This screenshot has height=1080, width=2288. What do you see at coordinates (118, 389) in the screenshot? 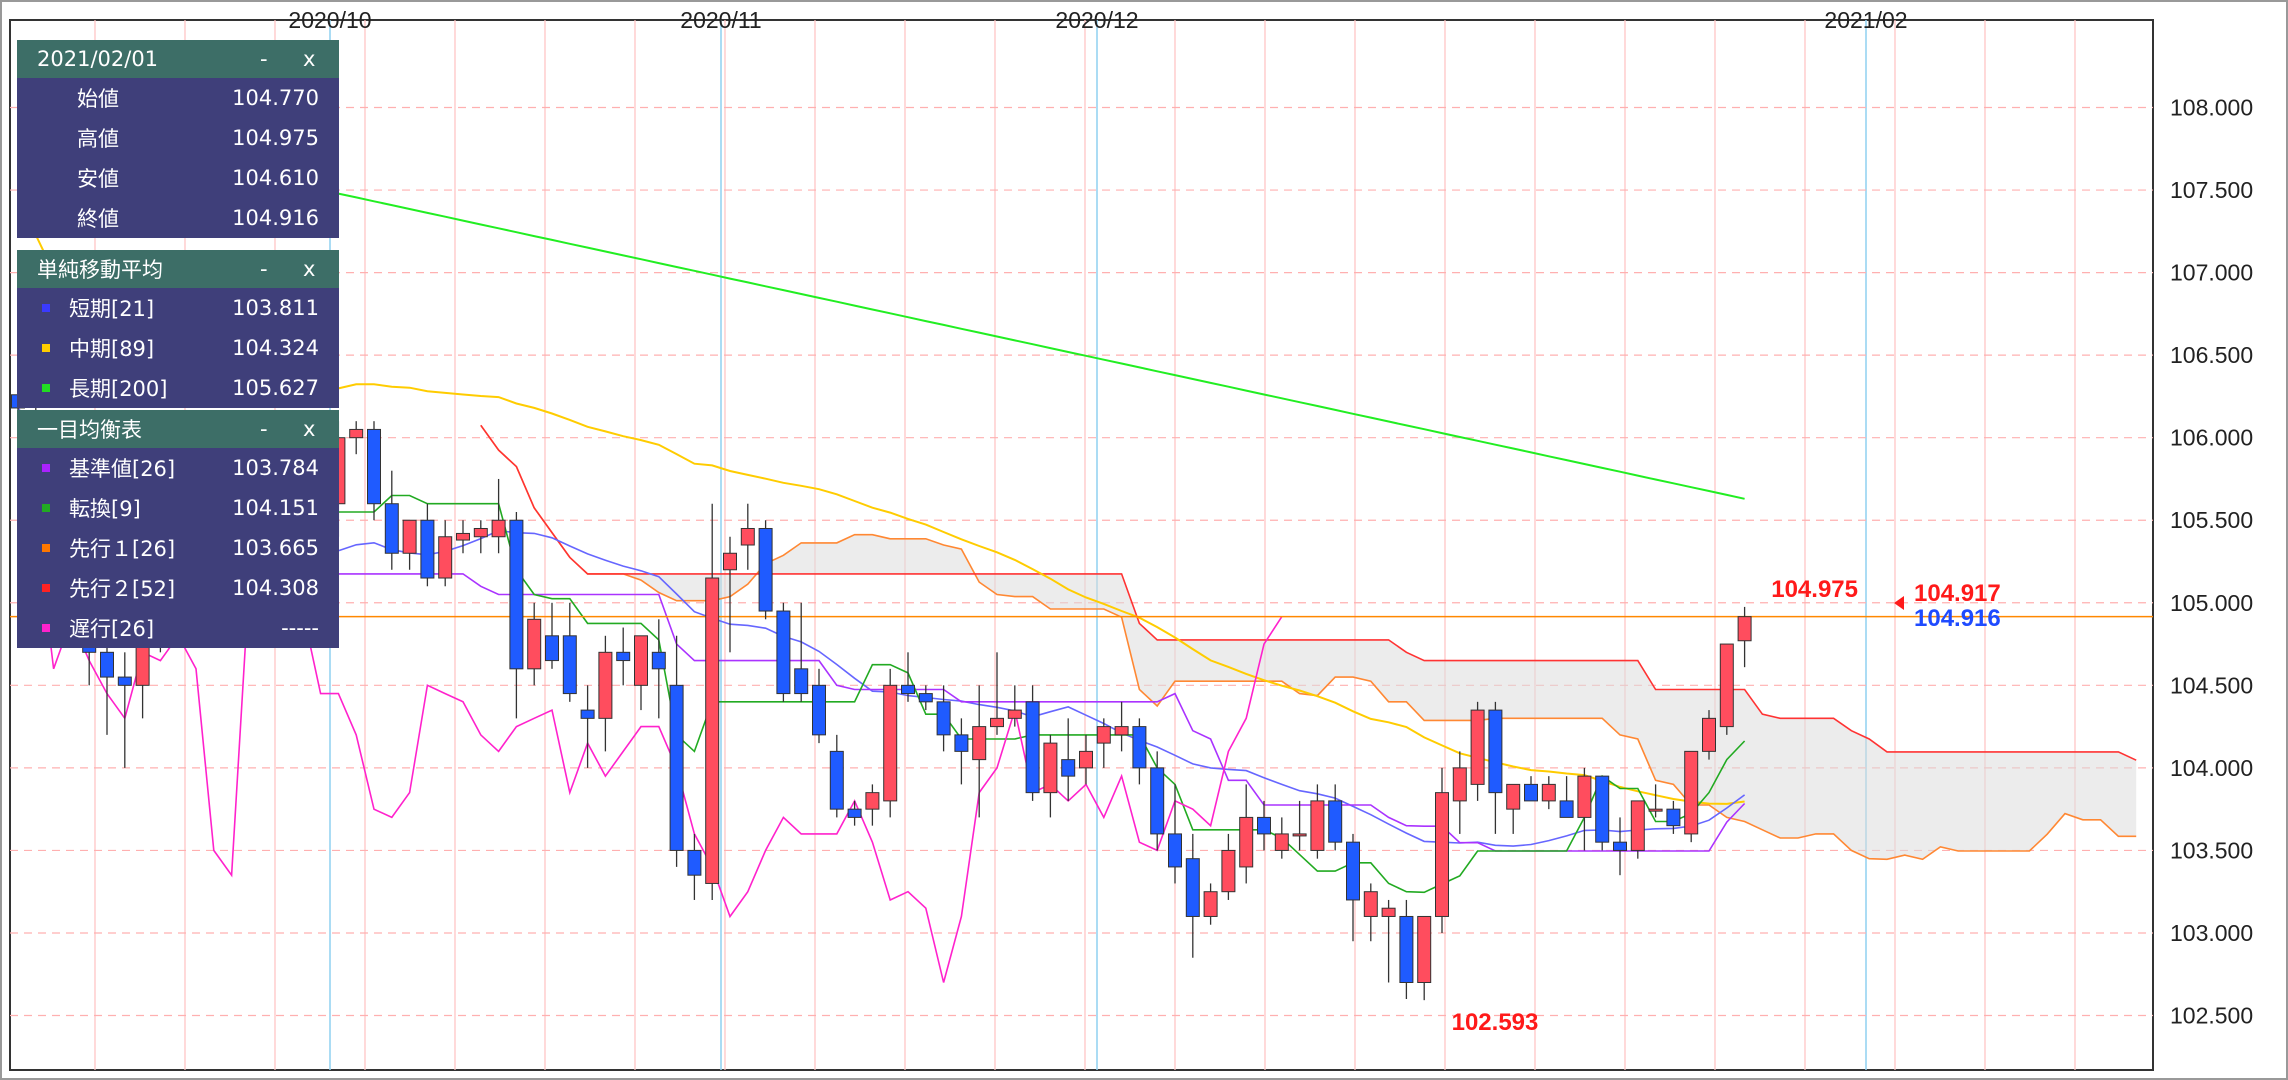
I see `row-label: 長期[200]` at bounding box center [118, 389].